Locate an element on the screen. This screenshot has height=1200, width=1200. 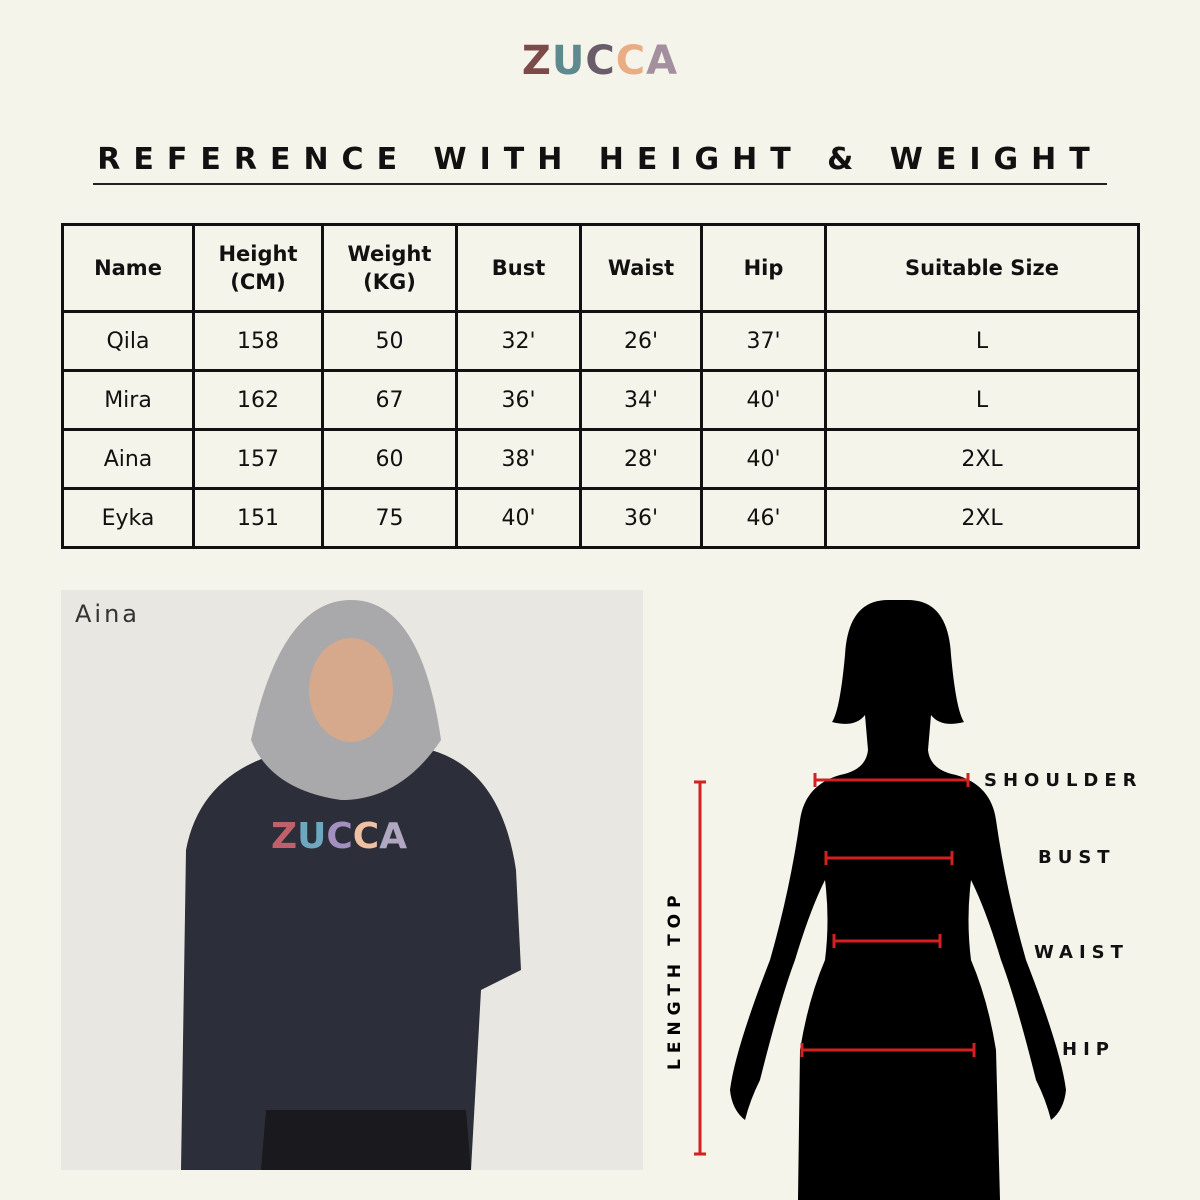
table-row: Aina 157 60 38' 28' 40' 2XL is located at coordinates (600, 459).